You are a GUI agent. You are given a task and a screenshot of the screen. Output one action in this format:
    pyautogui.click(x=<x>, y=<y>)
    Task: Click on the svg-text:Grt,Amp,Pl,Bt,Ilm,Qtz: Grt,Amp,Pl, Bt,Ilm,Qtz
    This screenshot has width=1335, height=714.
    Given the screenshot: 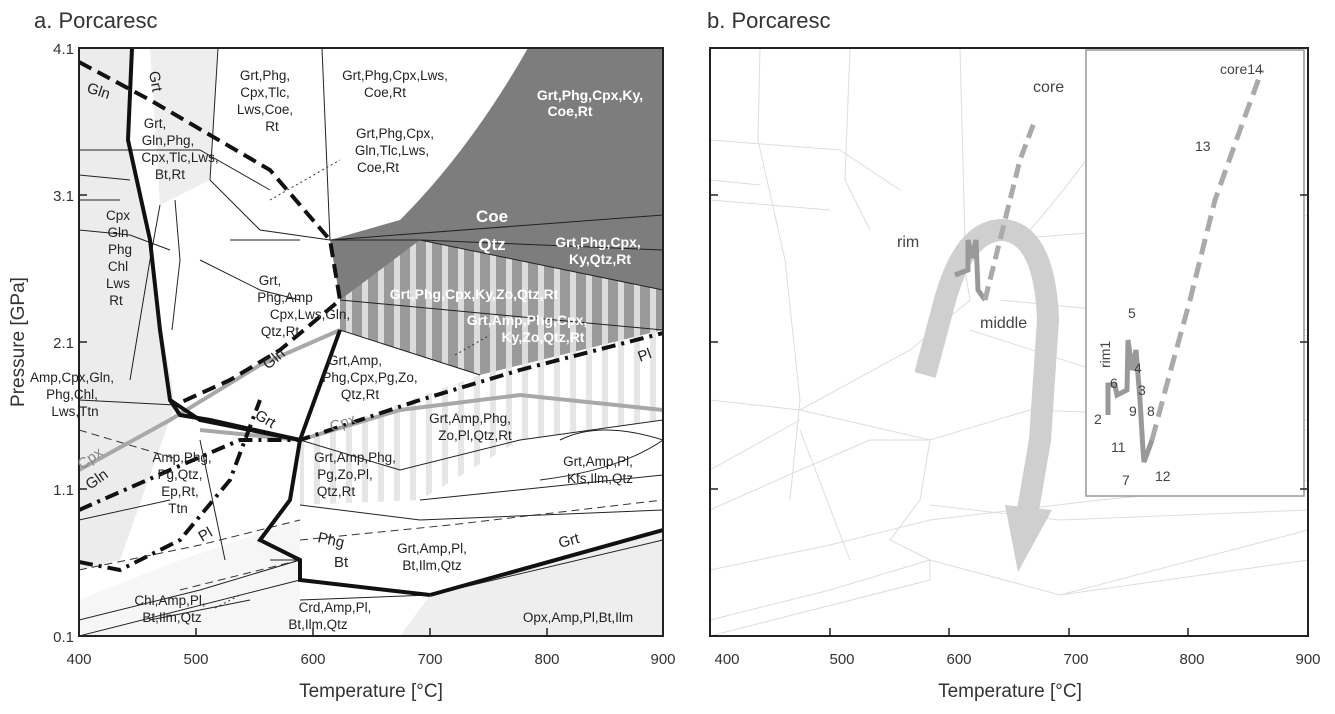 What is the action you would take?
    pyautogui.click(x=432, y=557)
    